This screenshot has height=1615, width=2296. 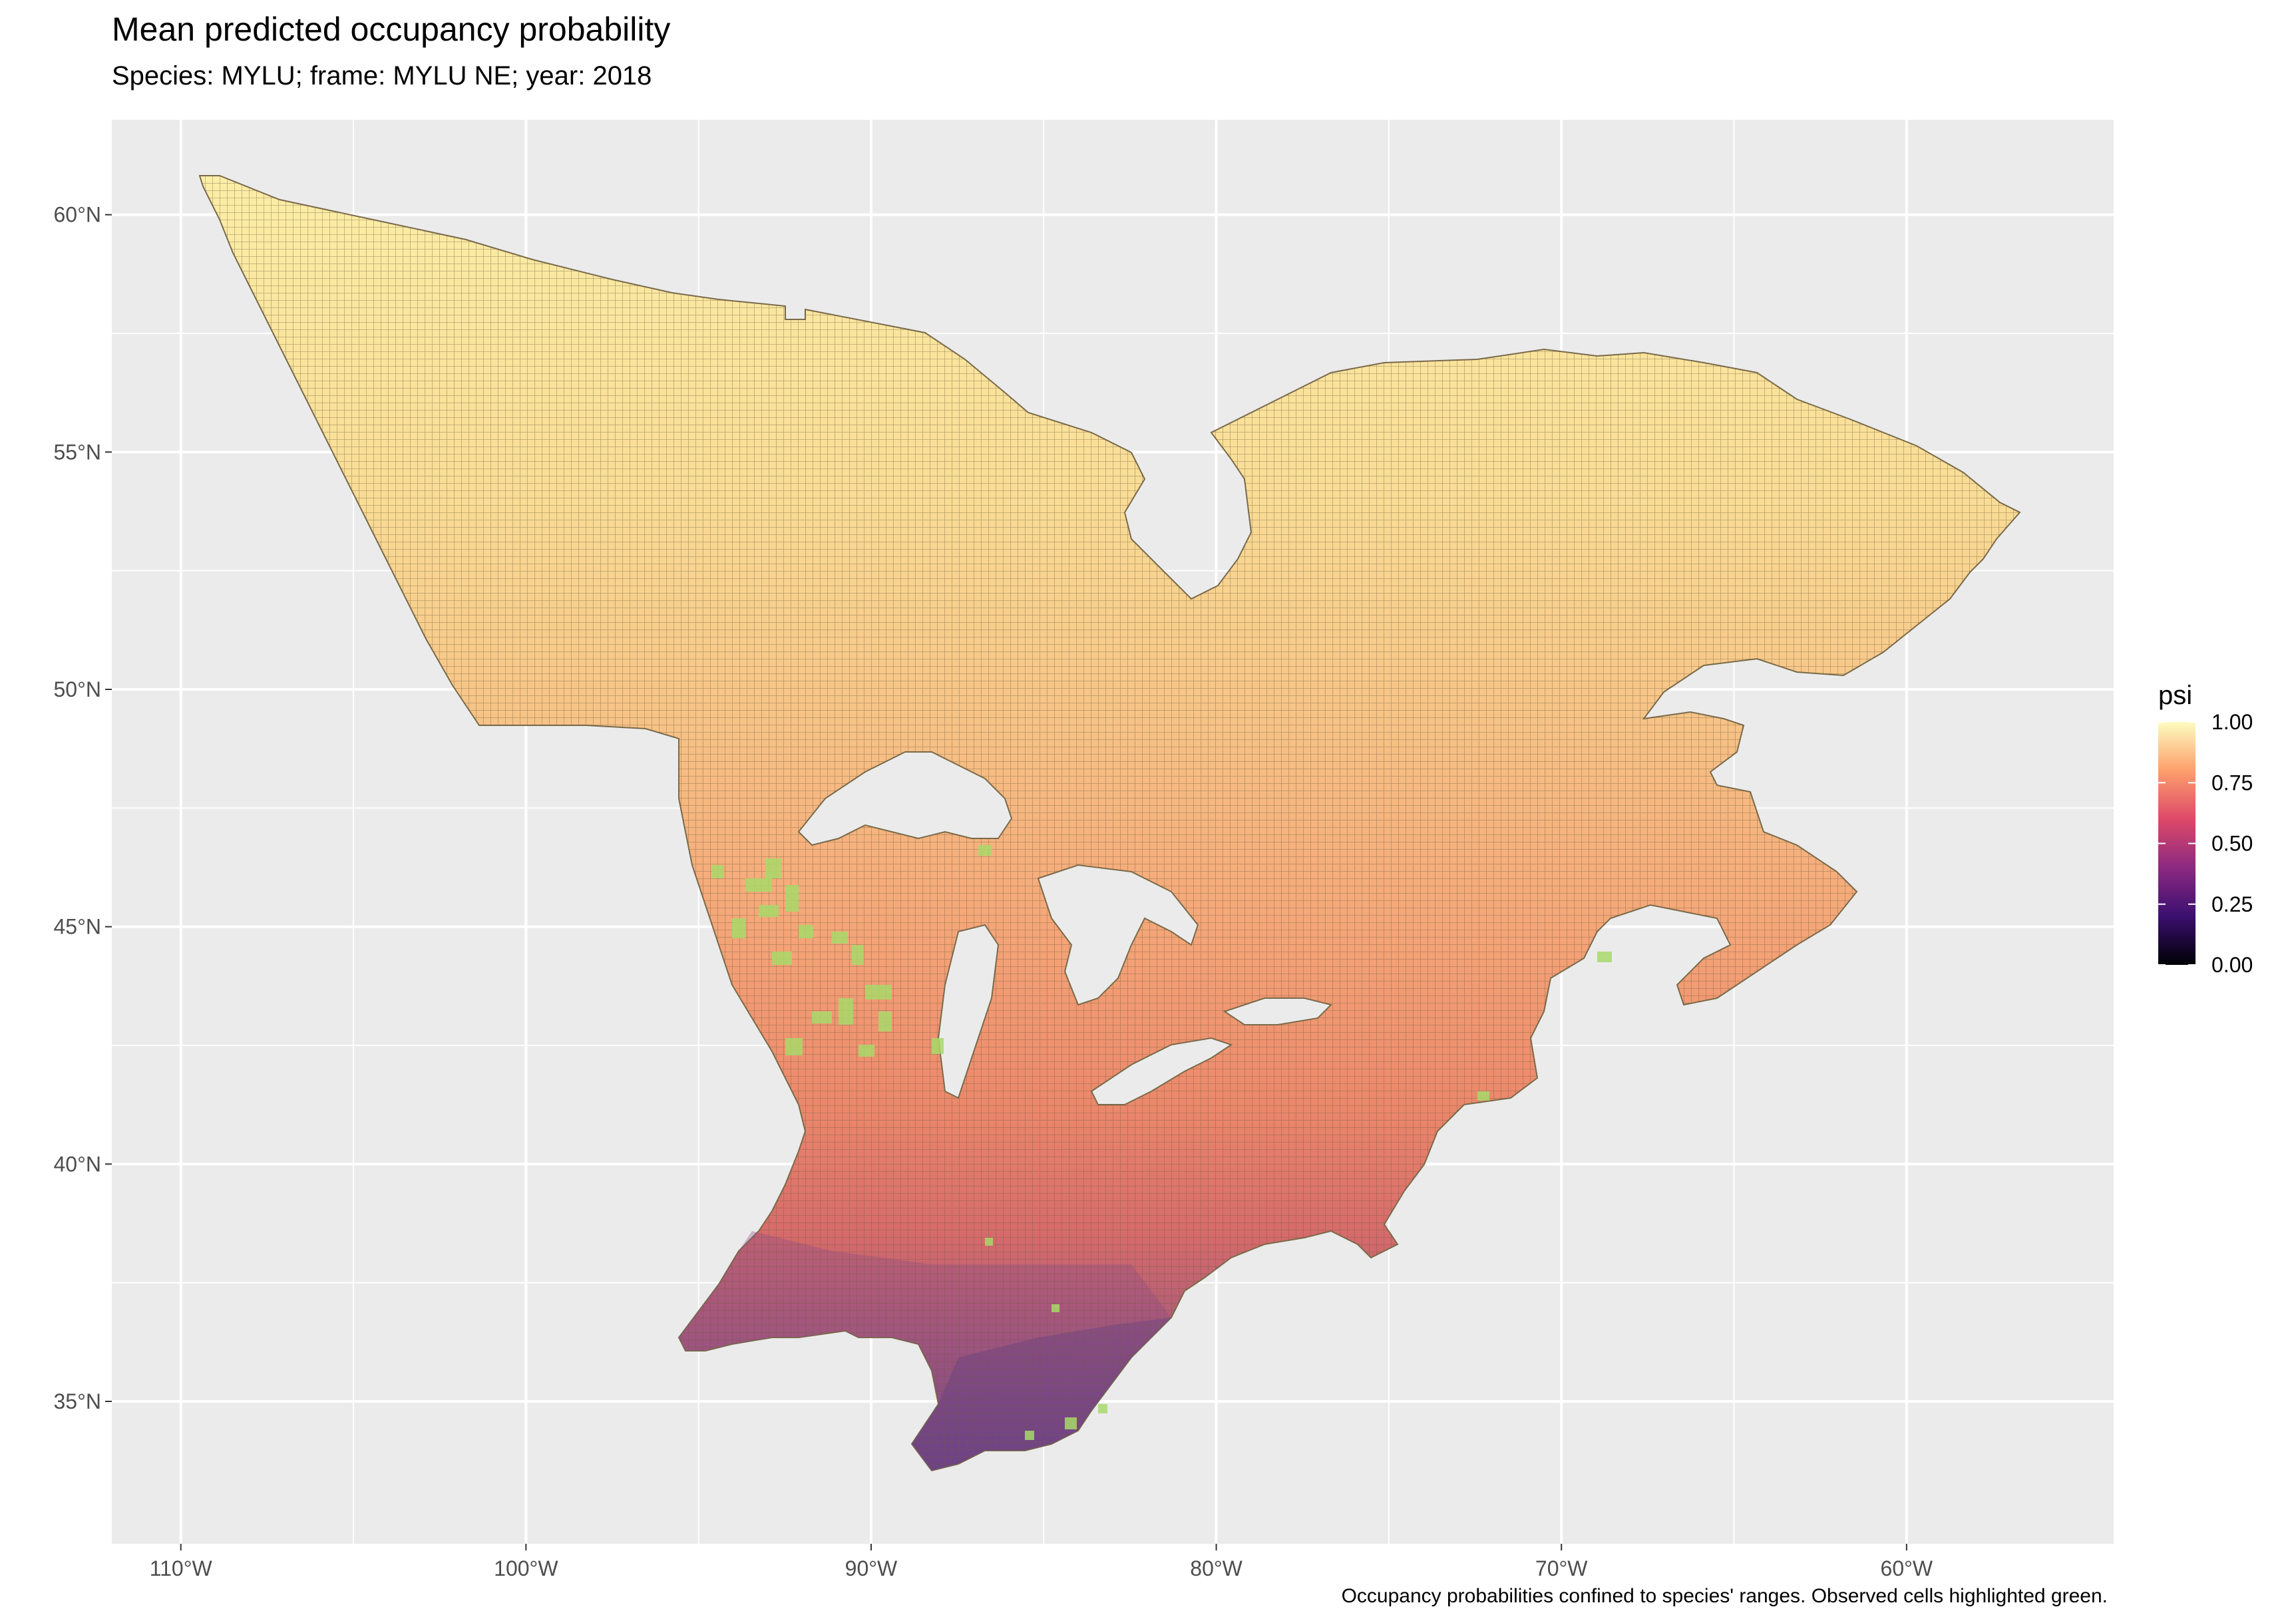 What do you see at coordinates (2232, 844) in the screenshot?
I see `legend-tick-label: 0.50` at bounding box center [2232, 844].